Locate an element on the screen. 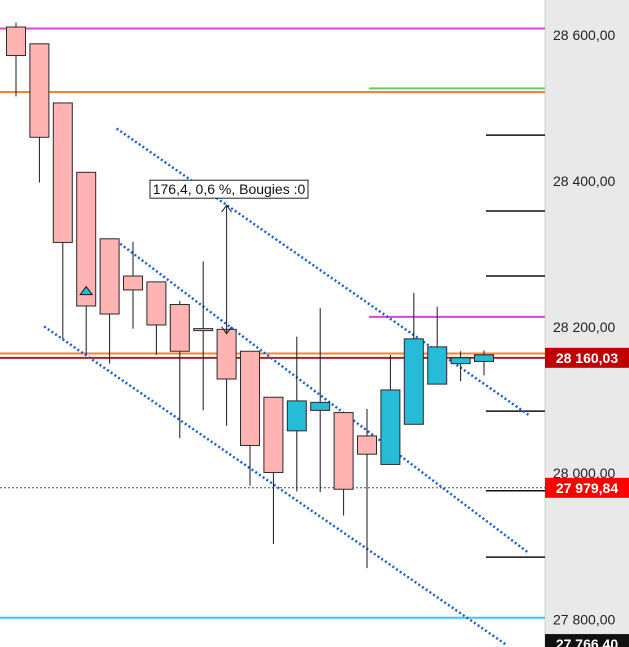  price-tag-label: 28 160,03 is located at coordinates (587, 358).